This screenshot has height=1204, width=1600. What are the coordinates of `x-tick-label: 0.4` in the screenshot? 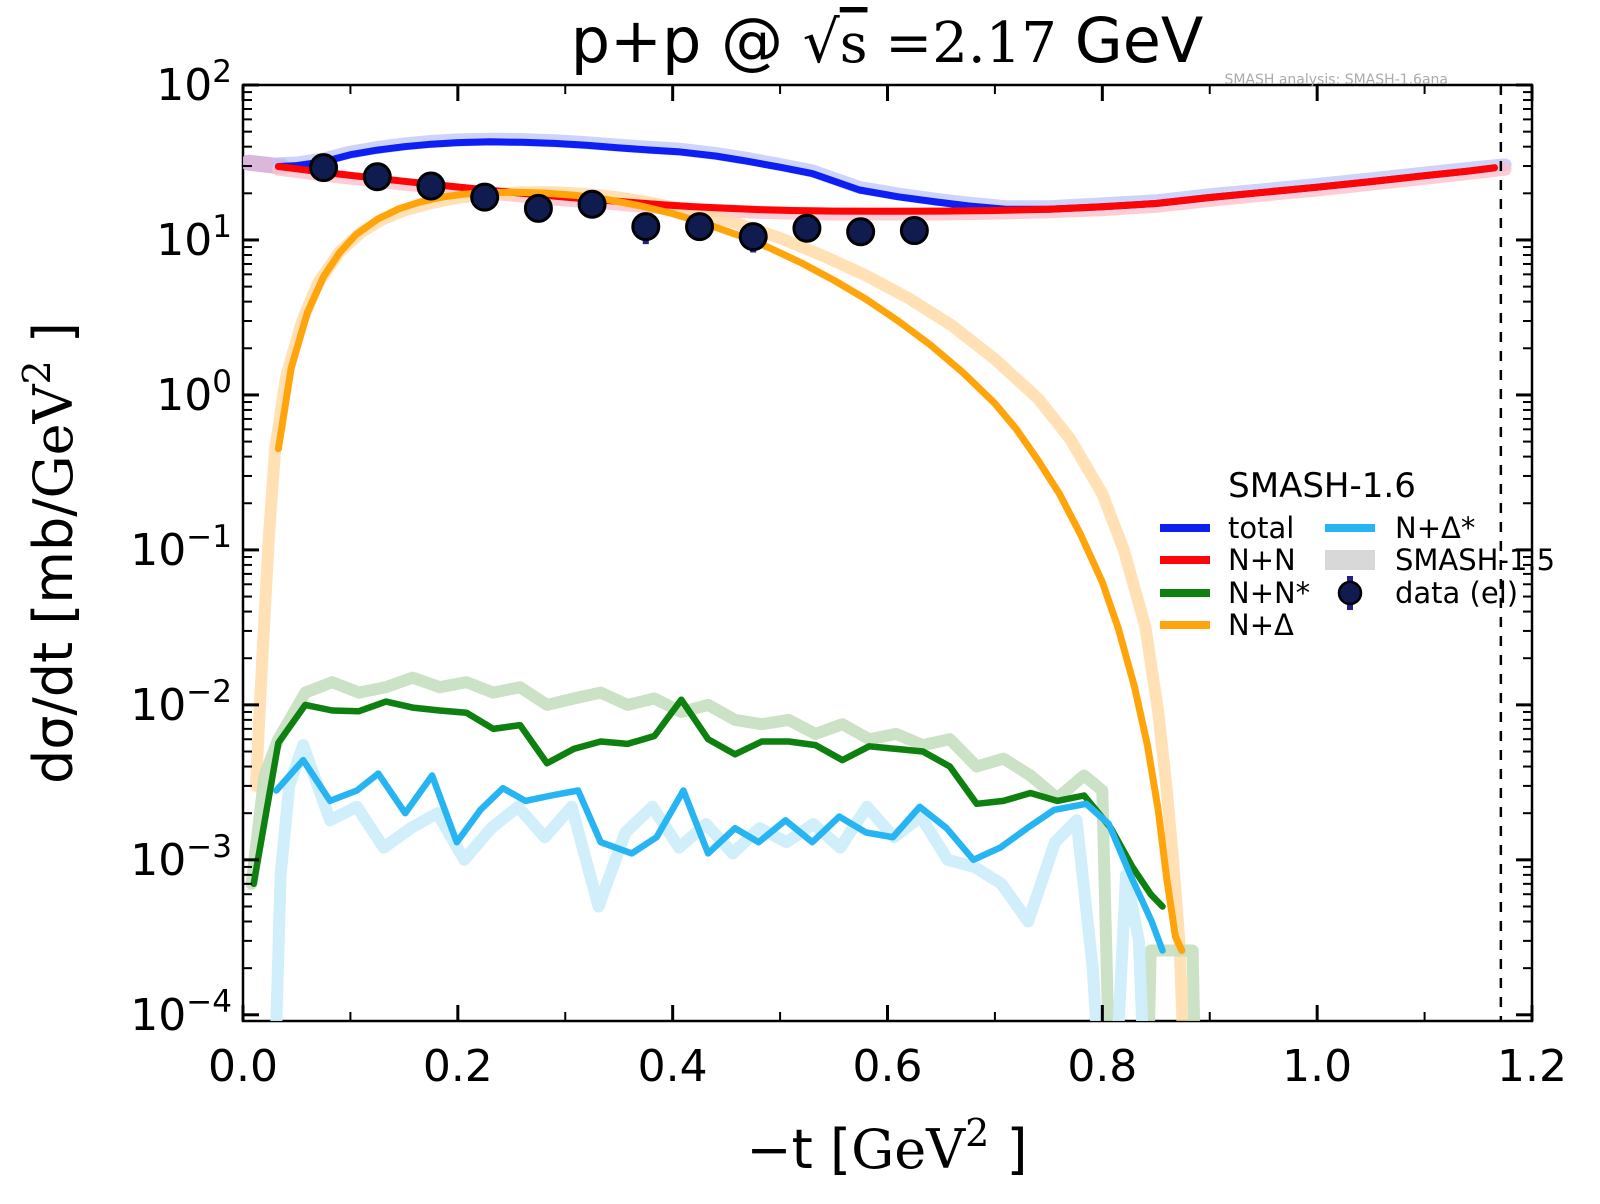 It's located at (673, 1066).